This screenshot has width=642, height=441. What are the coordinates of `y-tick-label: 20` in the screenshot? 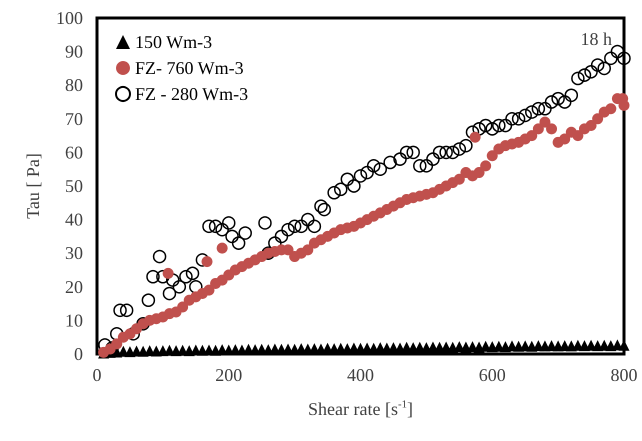 It's located at (74, 286).